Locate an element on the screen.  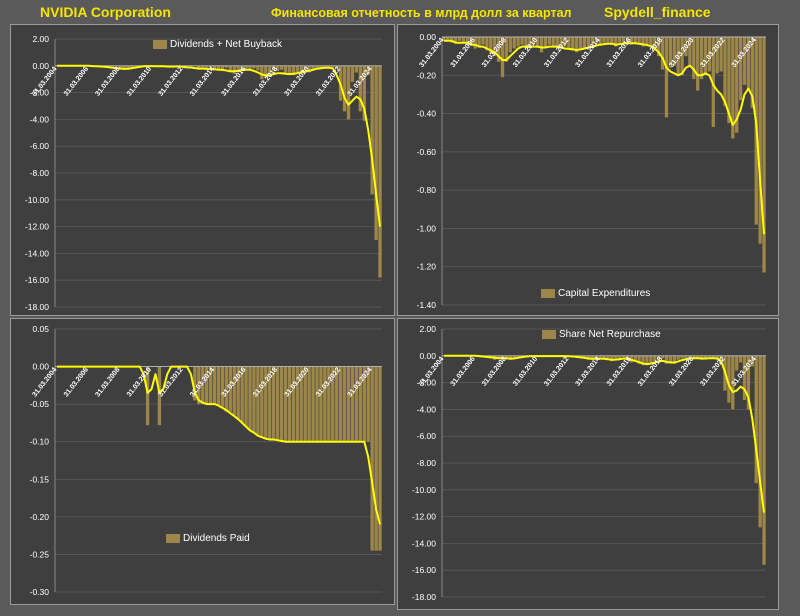
y-tick-label: 2.00 is located at coordinates (427, 329).